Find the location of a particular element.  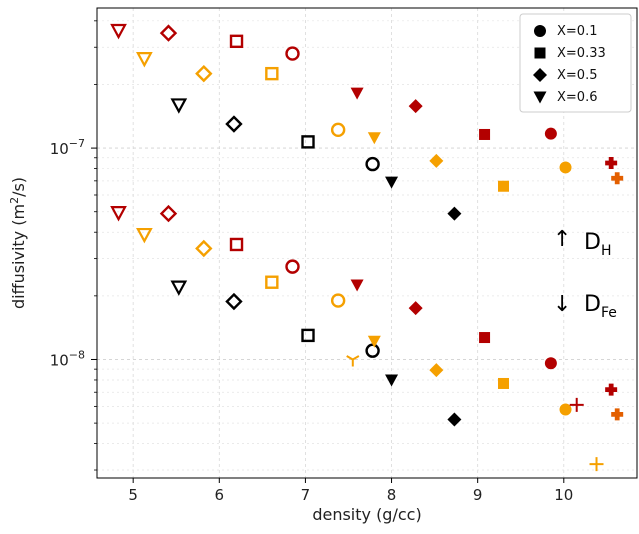

x-tick-label: 6 is located at coordinates (220, 495).